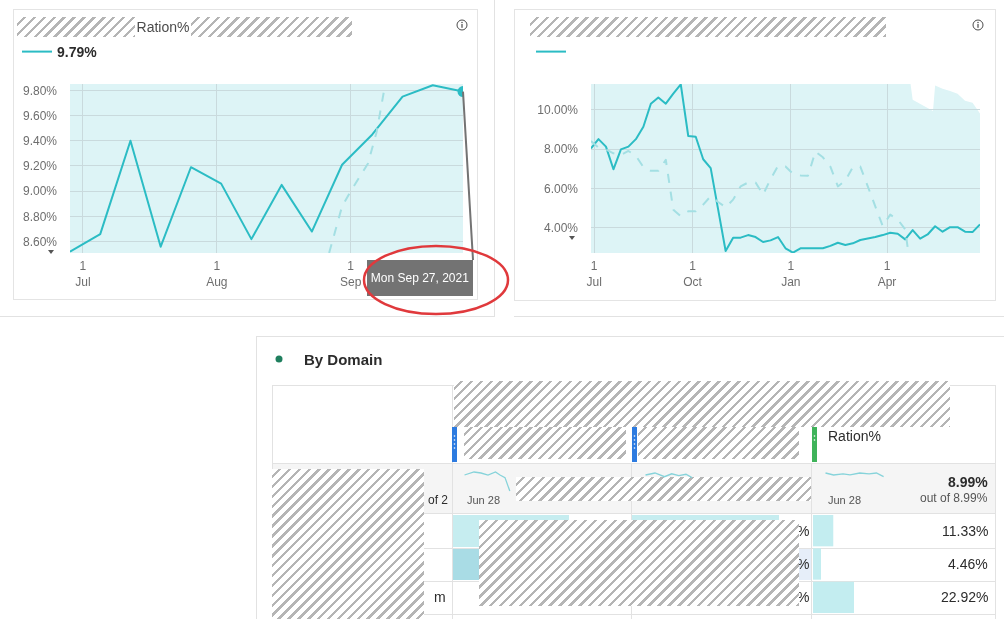 Image resolution: width=1004 pixels, height=619 pixels. I want to click on y-tick-label: 9.40%, so click(40, 140).